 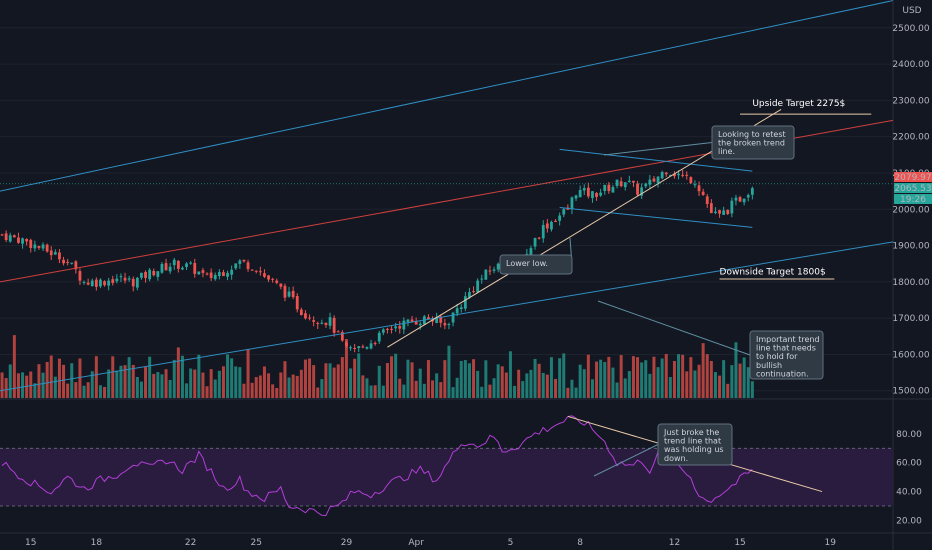 What do you see at coordinates (788, 339) in the screenshot?
I see `annotation-text: Important trend` at bounding box center [788, 339].